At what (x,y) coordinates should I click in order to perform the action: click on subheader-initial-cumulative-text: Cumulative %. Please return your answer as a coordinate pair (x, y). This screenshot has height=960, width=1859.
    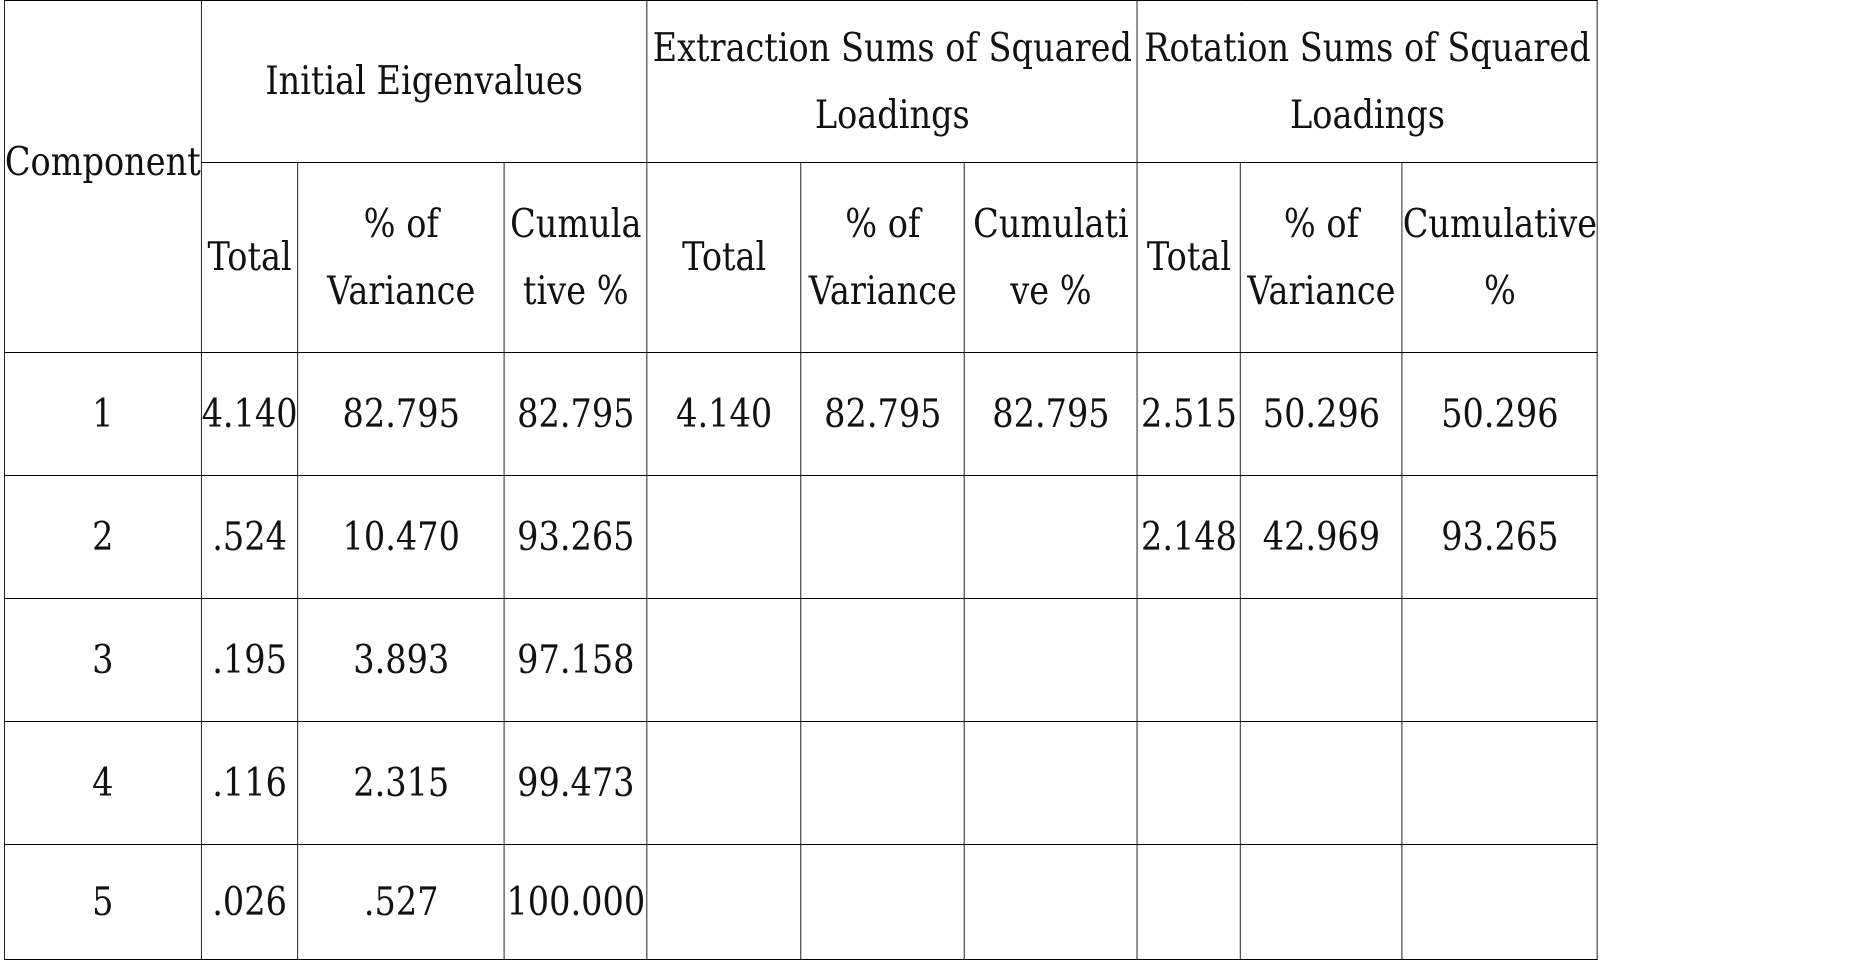
    Looking at the image, I should click on (576, 257).